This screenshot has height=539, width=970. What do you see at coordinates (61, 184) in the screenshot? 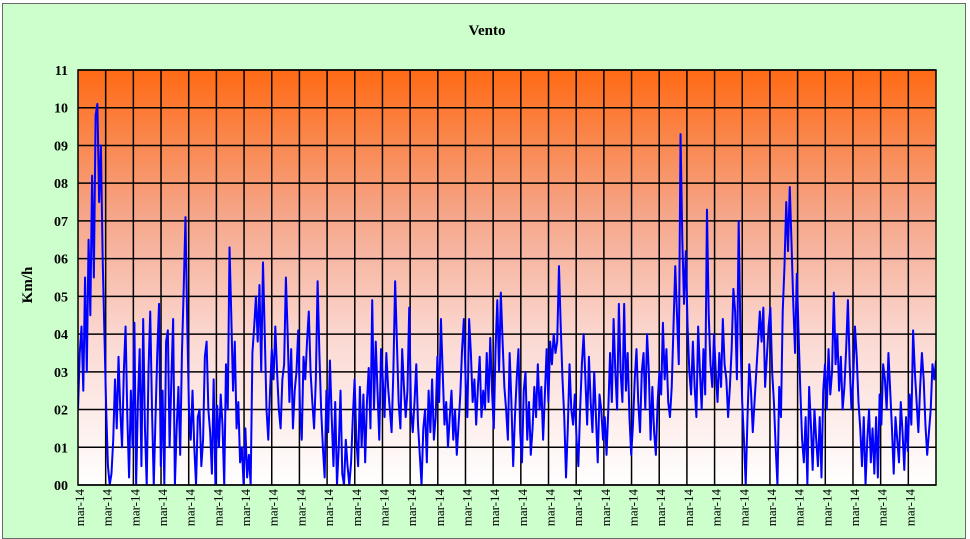
I see `y-tick-label: 08` at bounding box center [61, 184].